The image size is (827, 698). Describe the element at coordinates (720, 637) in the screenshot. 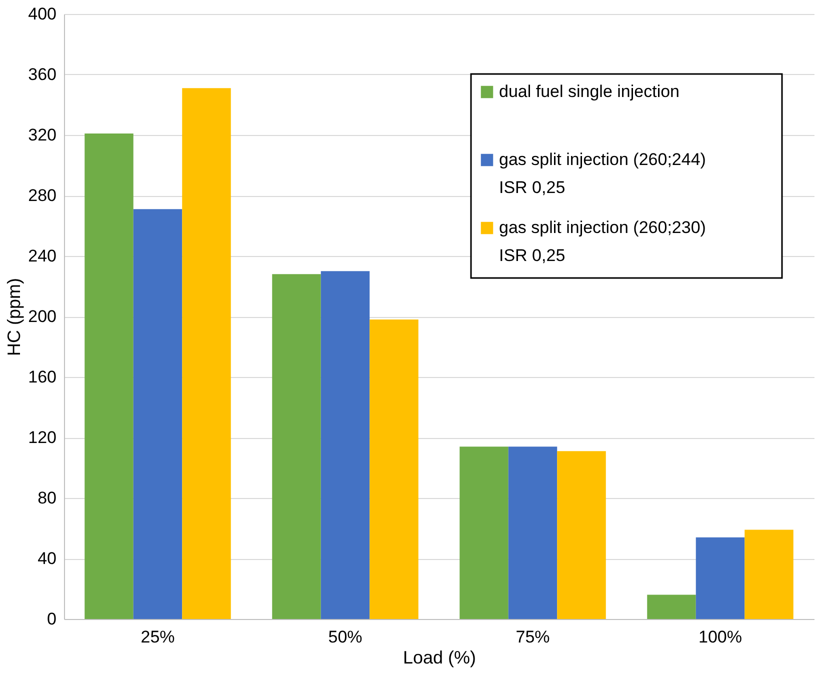

I see `x-tick-label: 100%` at that location.